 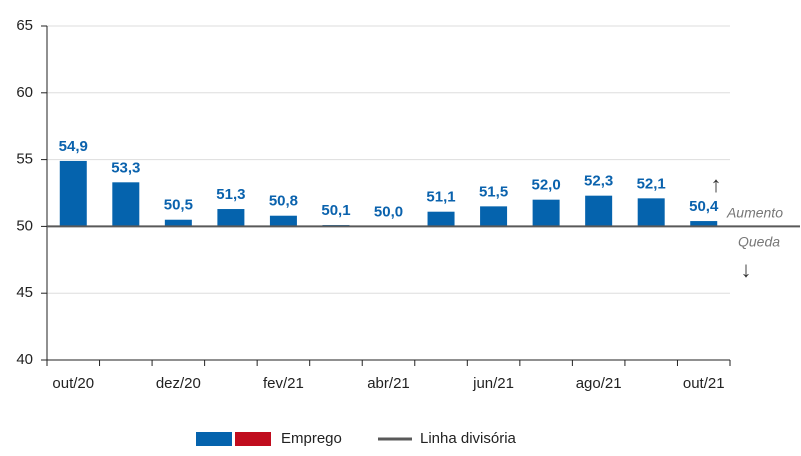 What do you see at coordinates (388, 383) in the screenshot?
I see `x-tick-label: abr/21` at bounding box center [388, 383].